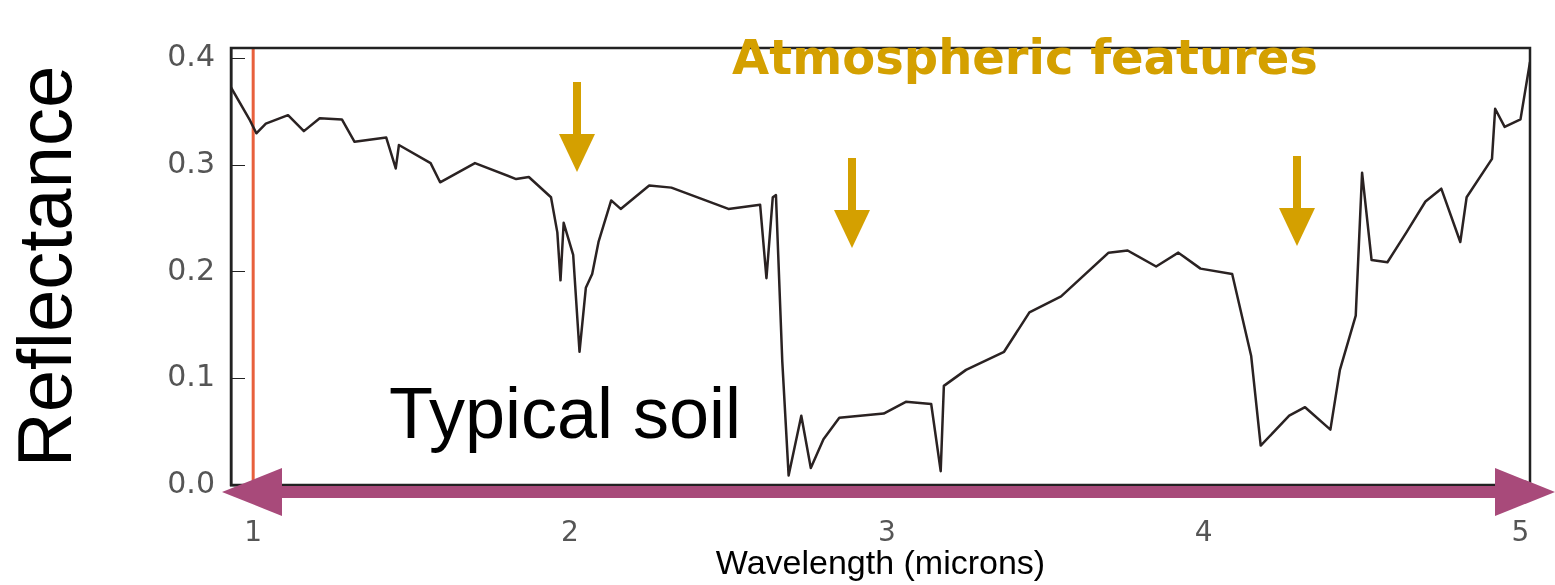 This screenshot has width=1555, height=585. Describe the element at coordinates (191, 376) in the screenshot. I see `y-tick-label: 0.1` at that location.